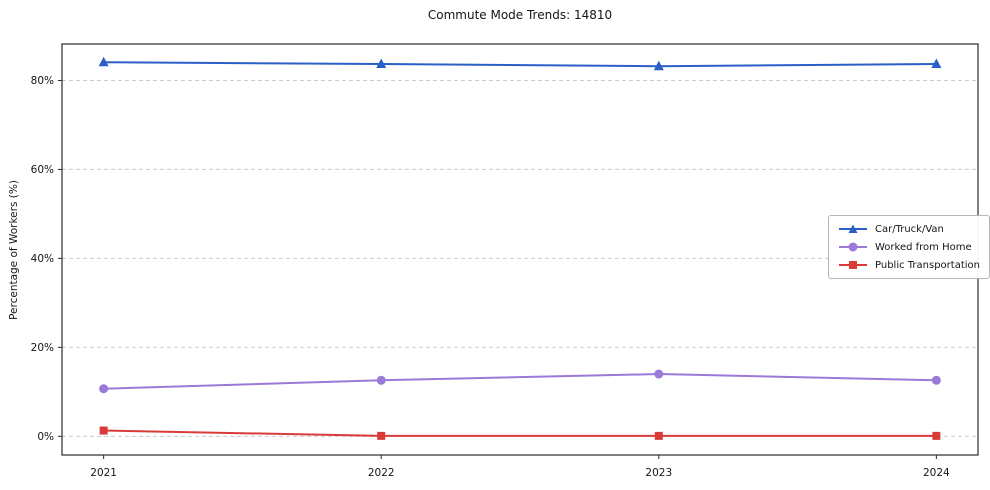  Describe the element at coordinates (42, 170) in the screenshot. I see `svg-text: 60%` at that location.